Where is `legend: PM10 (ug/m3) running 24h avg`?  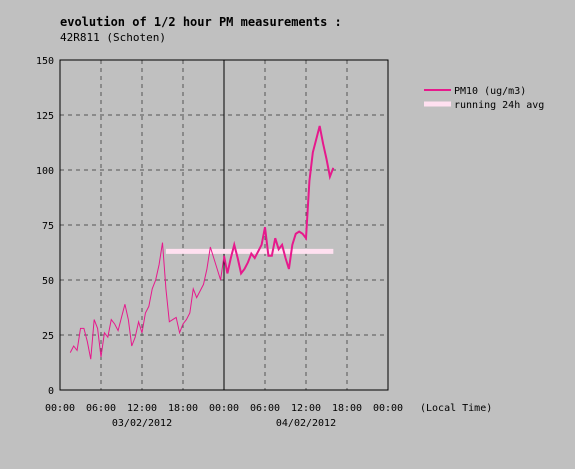 legend: PM10 (ug/m3) running 24h avg is located at coordinates (484, 98).